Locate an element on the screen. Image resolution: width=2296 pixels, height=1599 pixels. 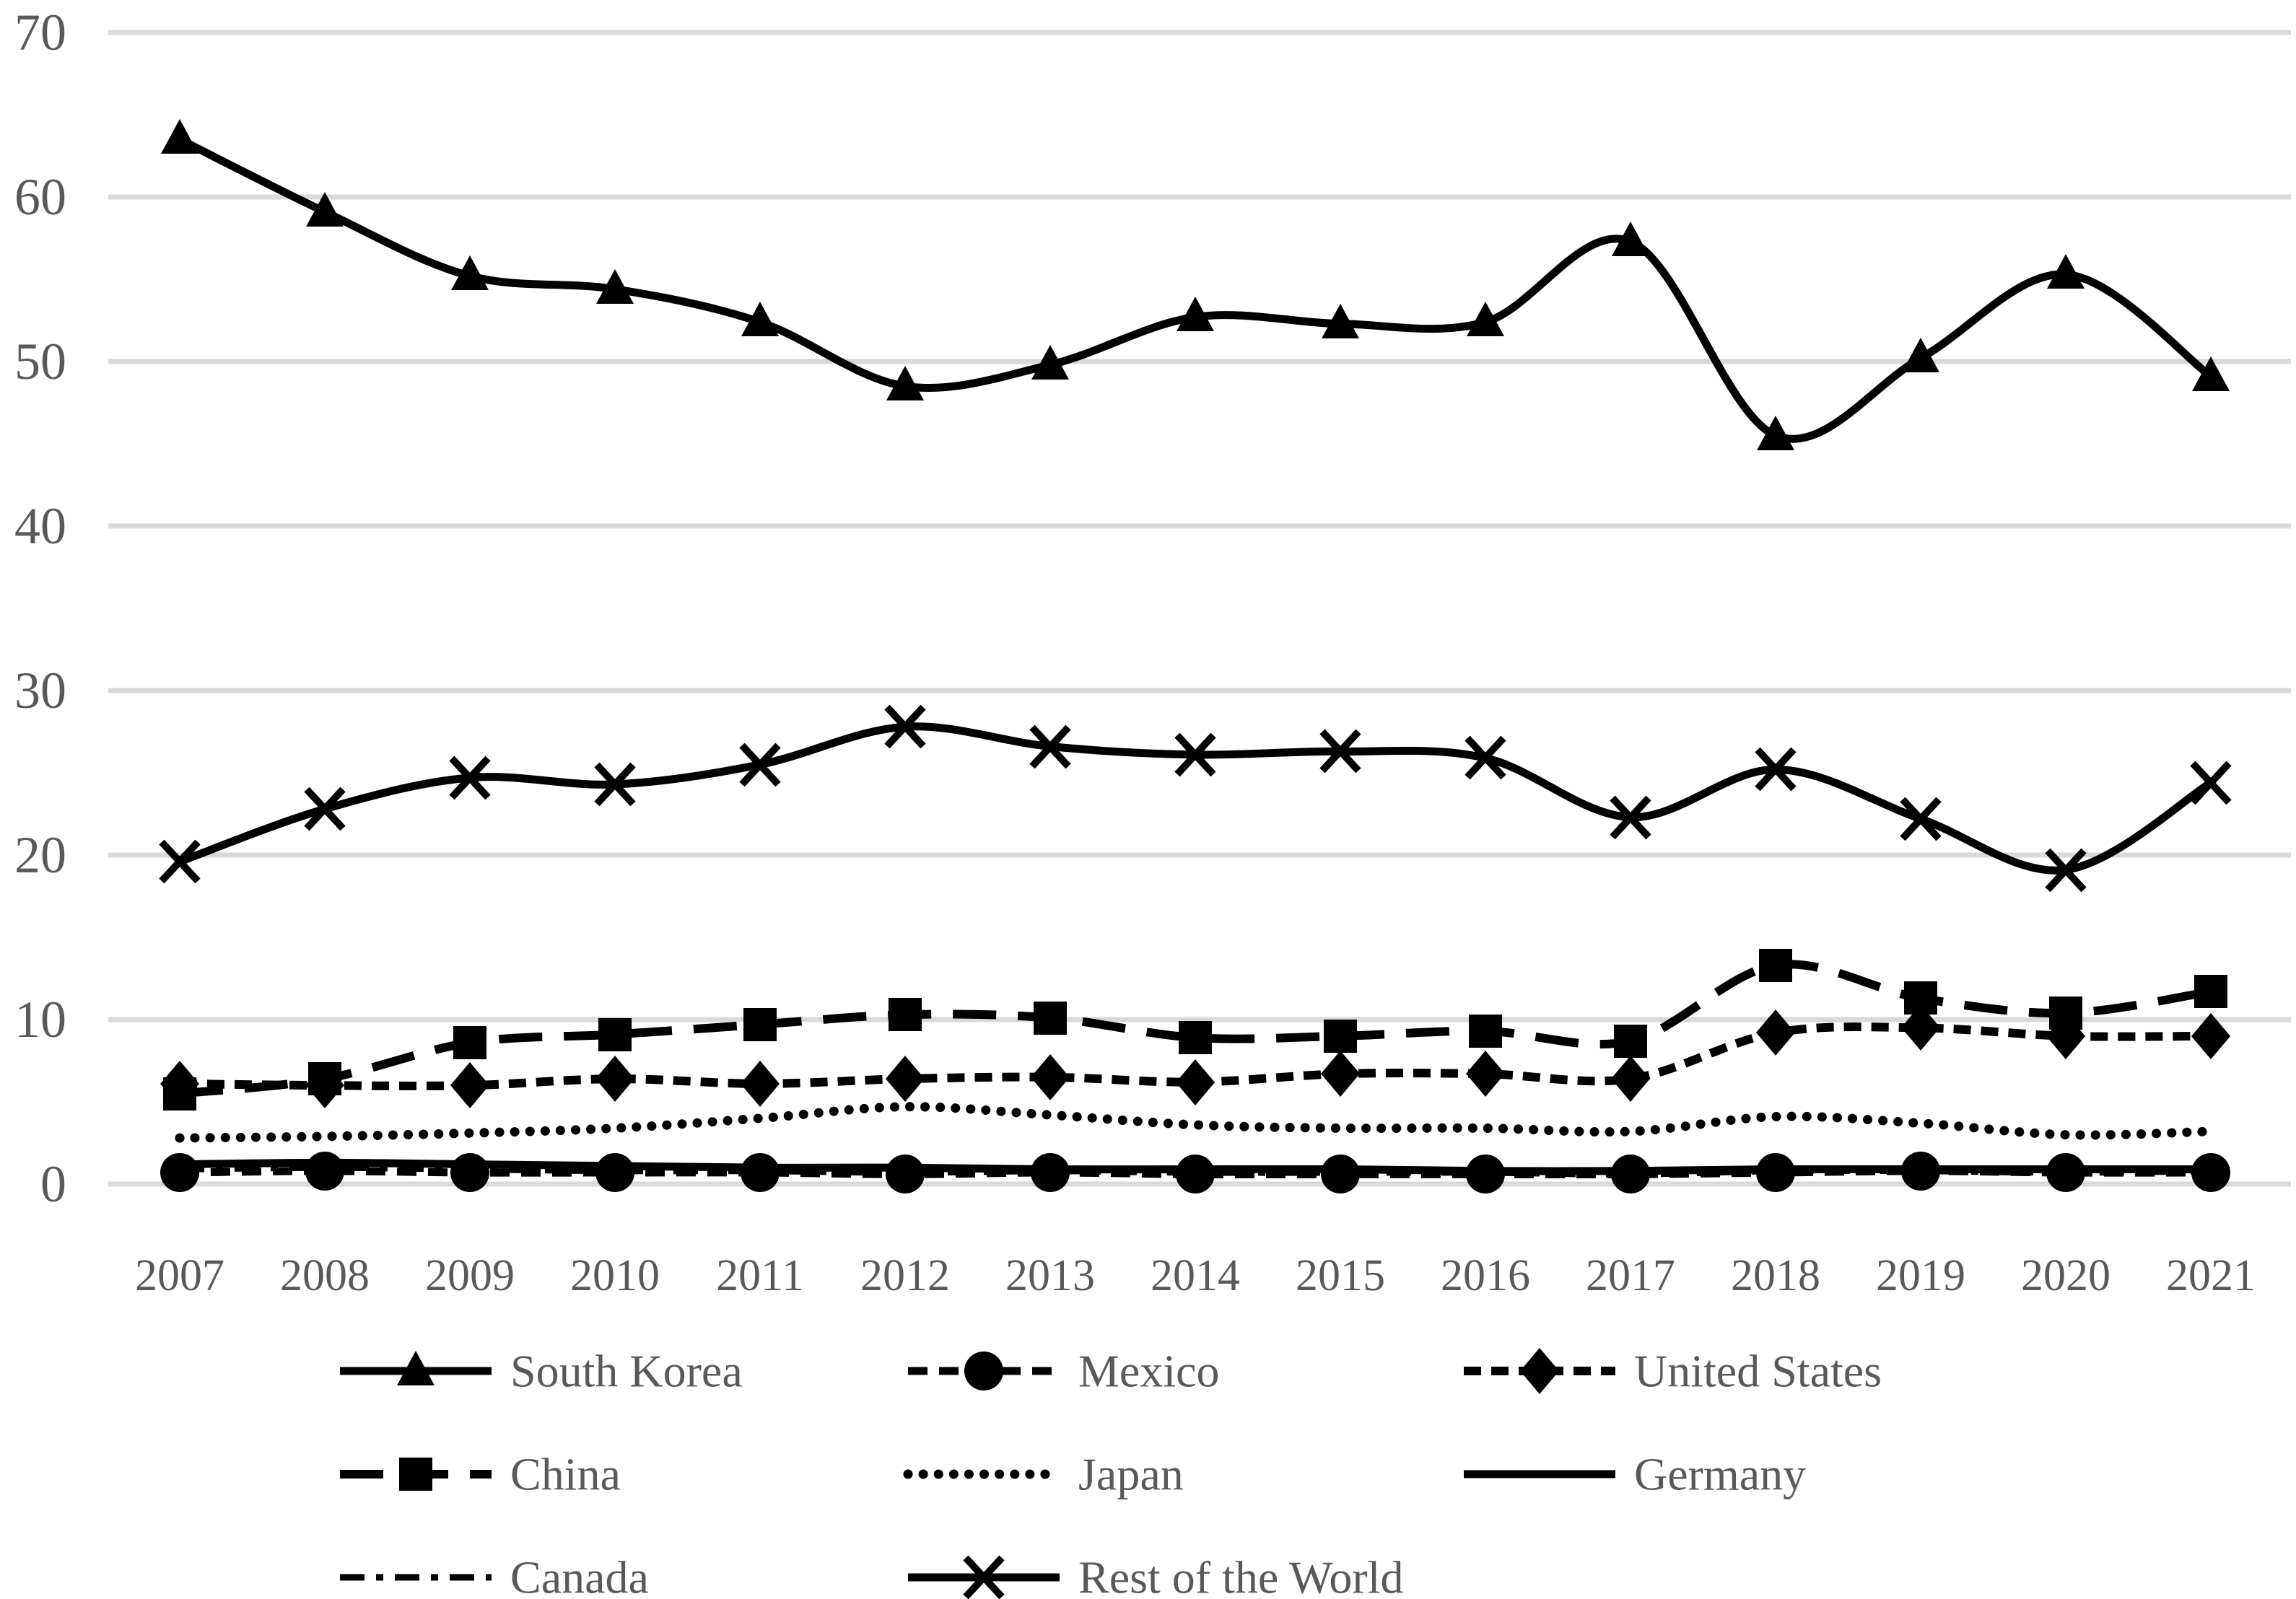
legend-marker-rest-of-the-world is located at coordinates (984, 1577).